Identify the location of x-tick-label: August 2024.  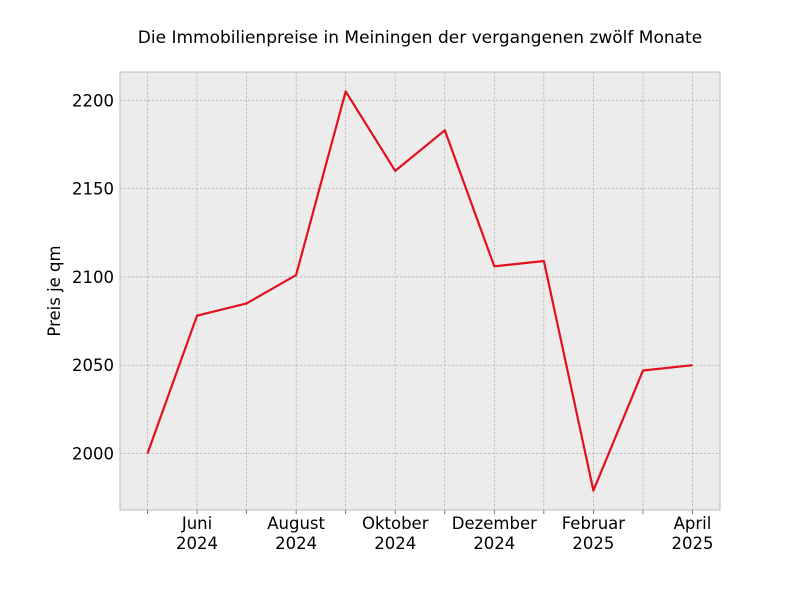
(296, 533).